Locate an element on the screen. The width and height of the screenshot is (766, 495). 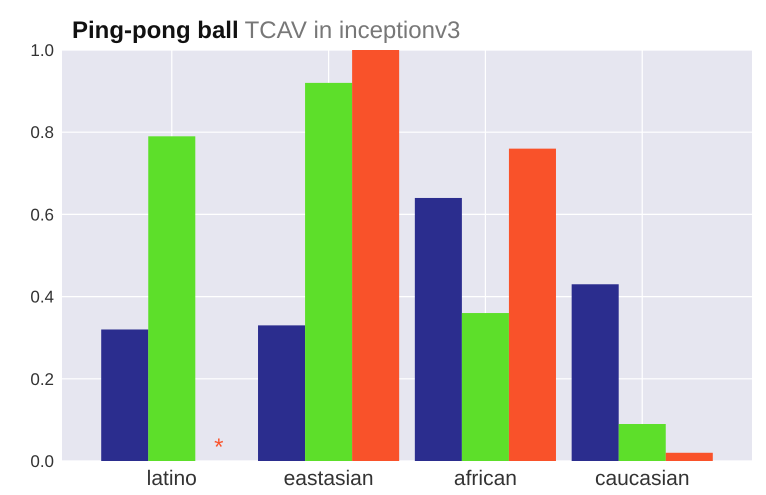
x-tick-label: african is located at coordinates (485, 478).